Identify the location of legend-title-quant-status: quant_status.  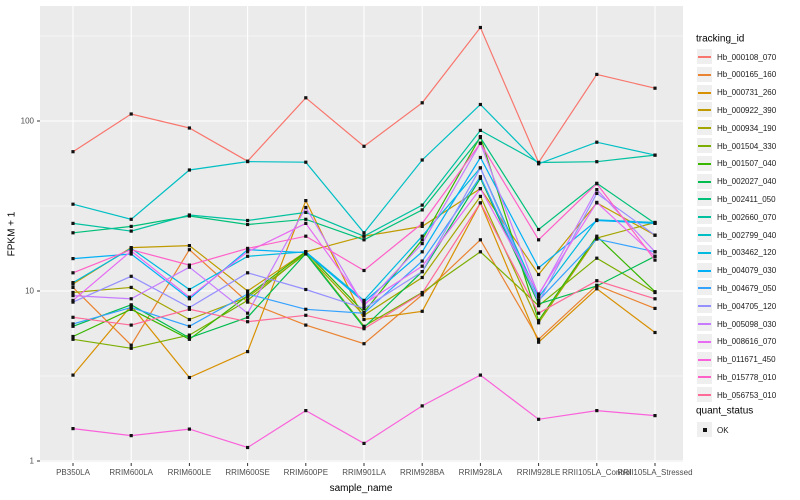
(725, 411).